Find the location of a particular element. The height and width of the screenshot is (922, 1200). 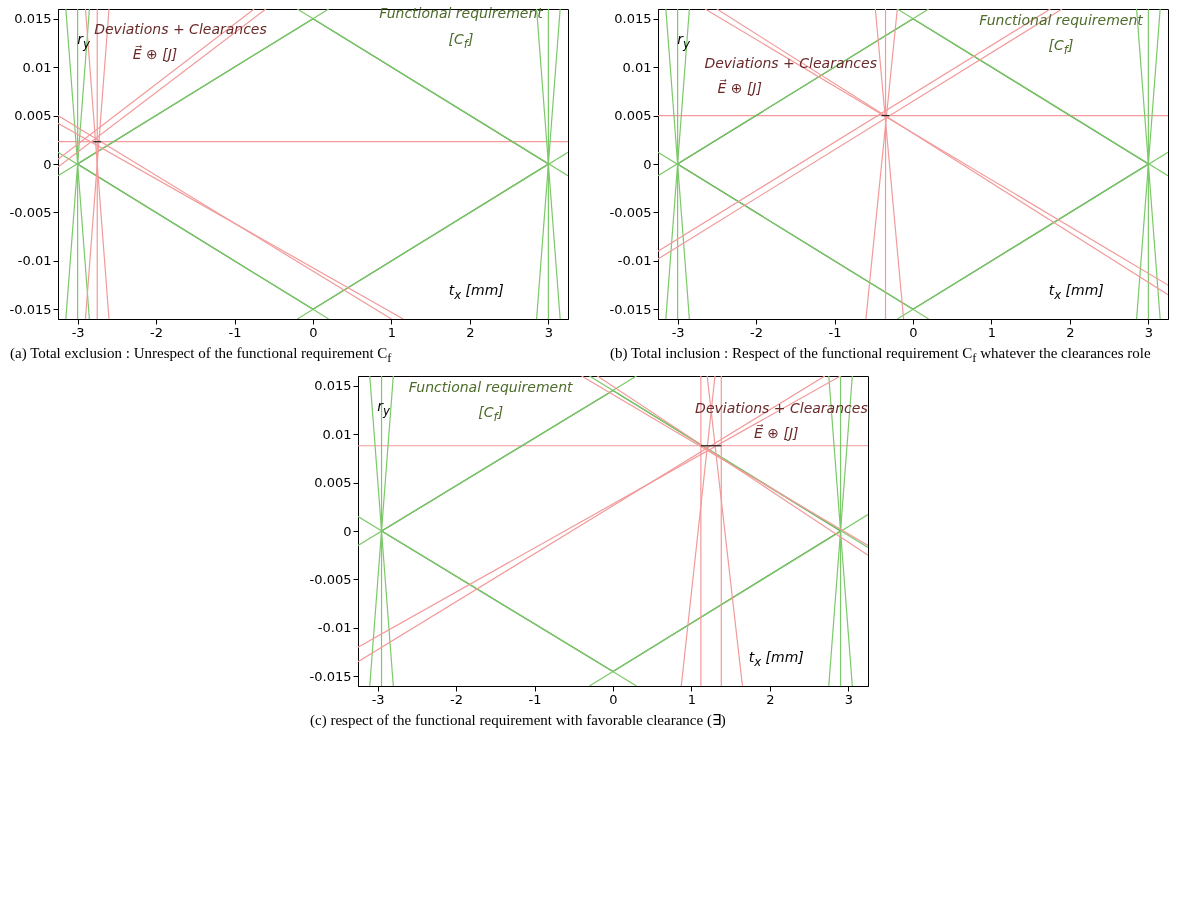

text: (a) Total exclusion : Unrespect of the functional requirement C$_{f}$ is located at coordinates (201, 355).